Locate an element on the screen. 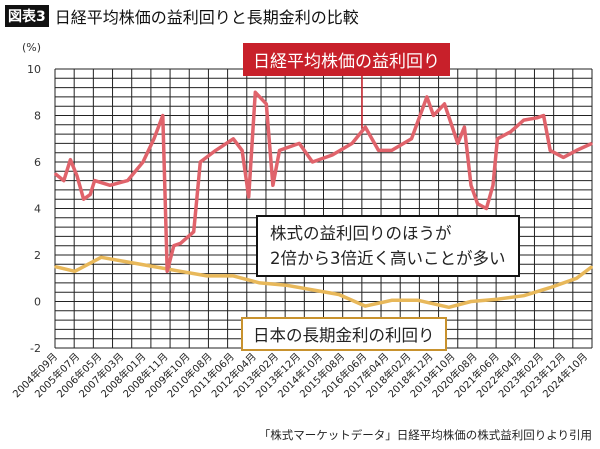  source-note: 「株式マーケットデータ」日経平均株価の株式益利回りより引用 is located at coordinates (425, 435).